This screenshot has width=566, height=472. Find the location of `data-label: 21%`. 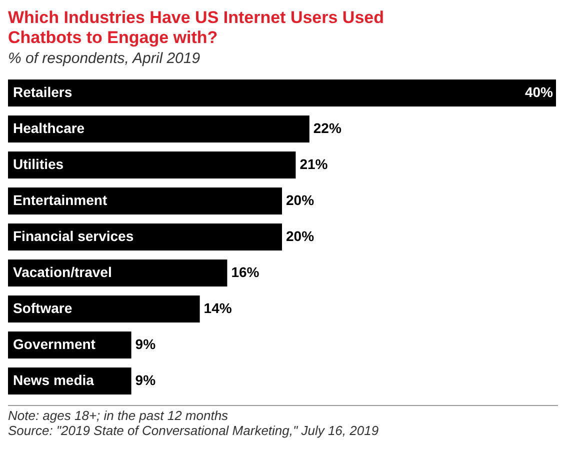

data-label: 21% is located at coordinates (314, 164).